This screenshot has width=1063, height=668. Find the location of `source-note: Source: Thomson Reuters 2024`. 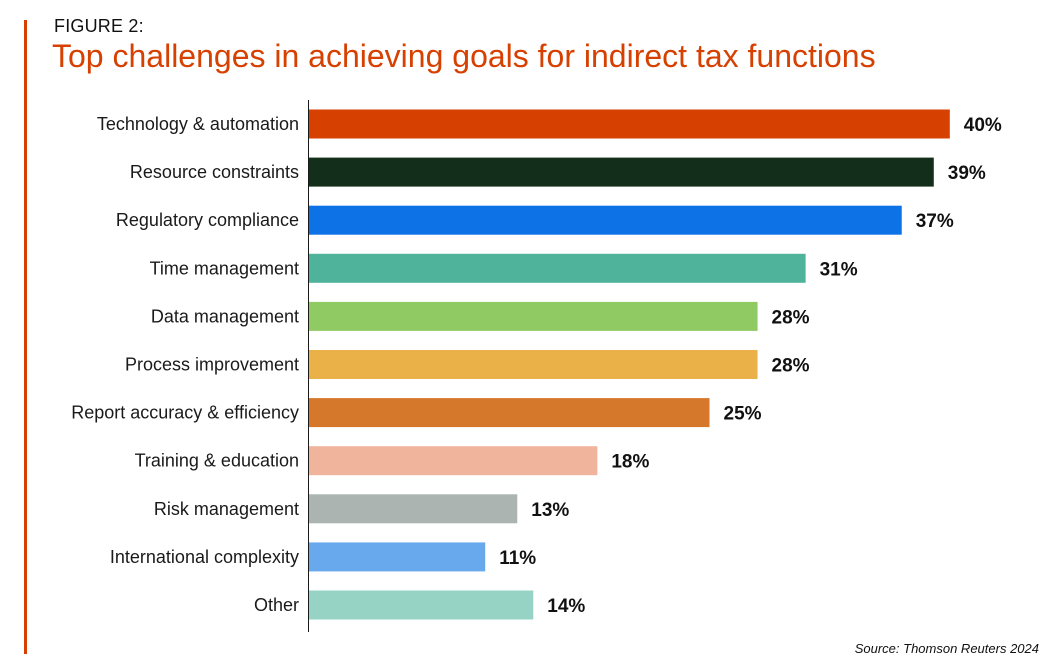

source-note: Source: Thomson Reuters 2024 is located at coordinates (946, 648).